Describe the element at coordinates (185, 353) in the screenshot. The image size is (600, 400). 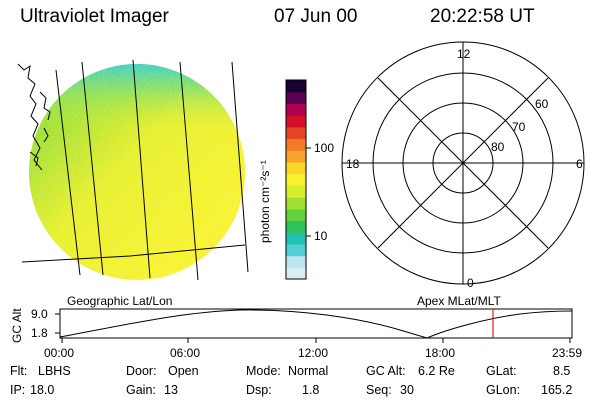
I see `altitude-xtick-label: 06:00` at that location.